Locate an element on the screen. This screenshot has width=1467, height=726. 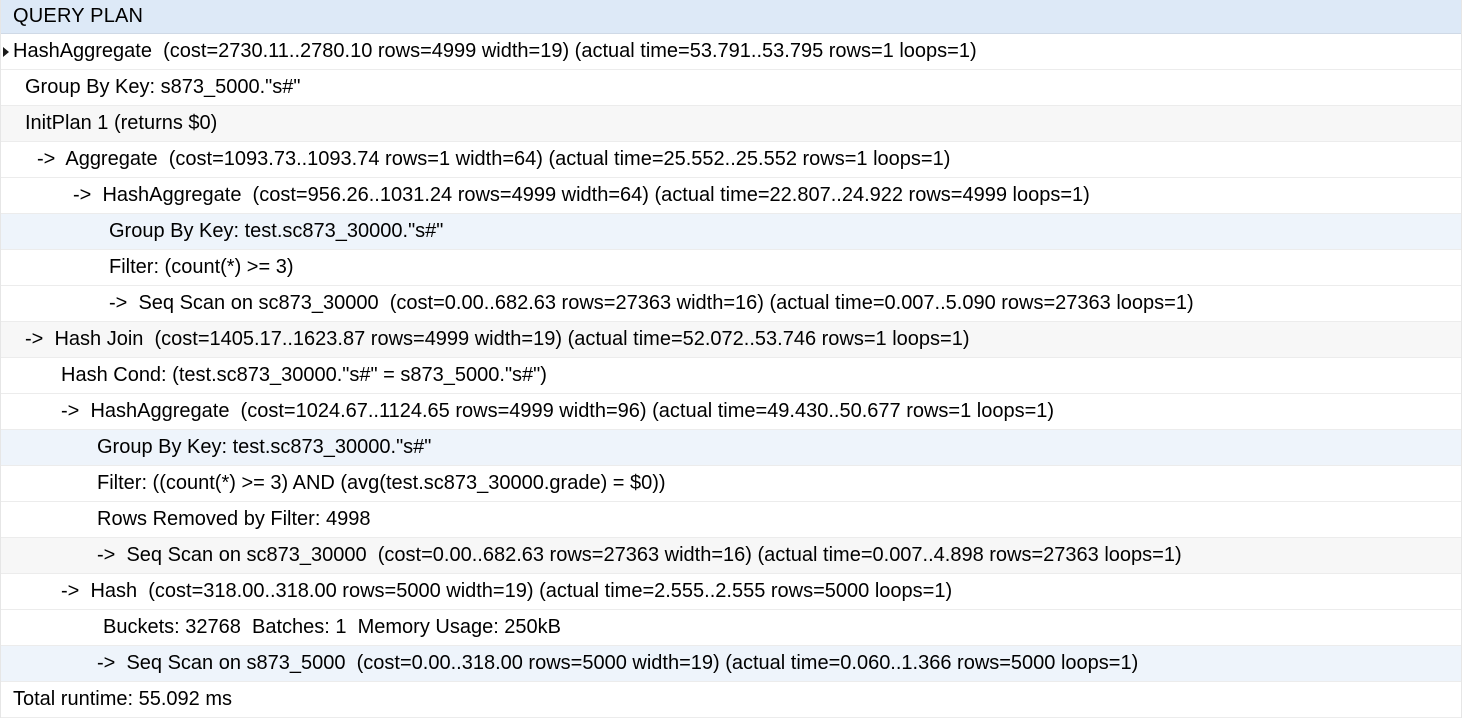
table-row: InitPlan 1 (returns $0) is located at coordinates (731, 124).